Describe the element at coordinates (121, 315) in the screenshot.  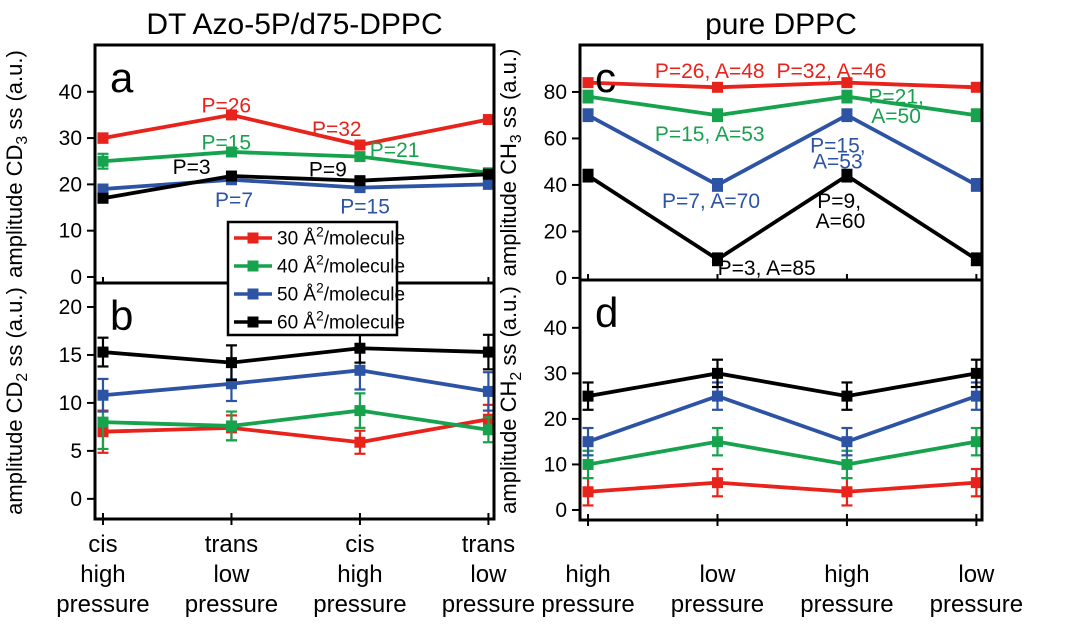
I see `panel-letter-b: b` at that location.